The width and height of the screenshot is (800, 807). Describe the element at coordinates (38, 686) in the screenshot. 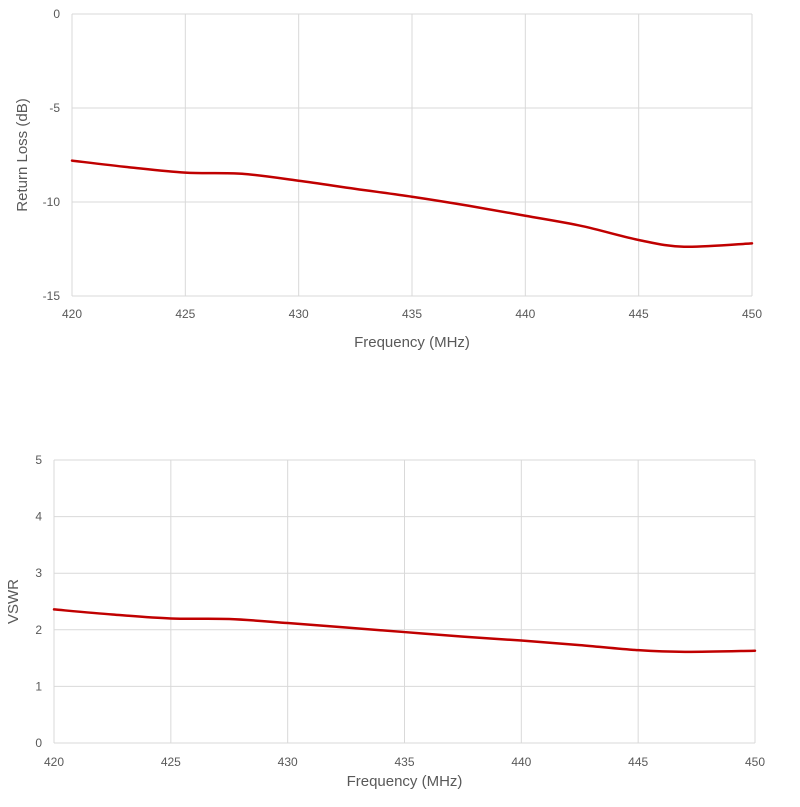

I see `y-tick-label: 1` at that location.